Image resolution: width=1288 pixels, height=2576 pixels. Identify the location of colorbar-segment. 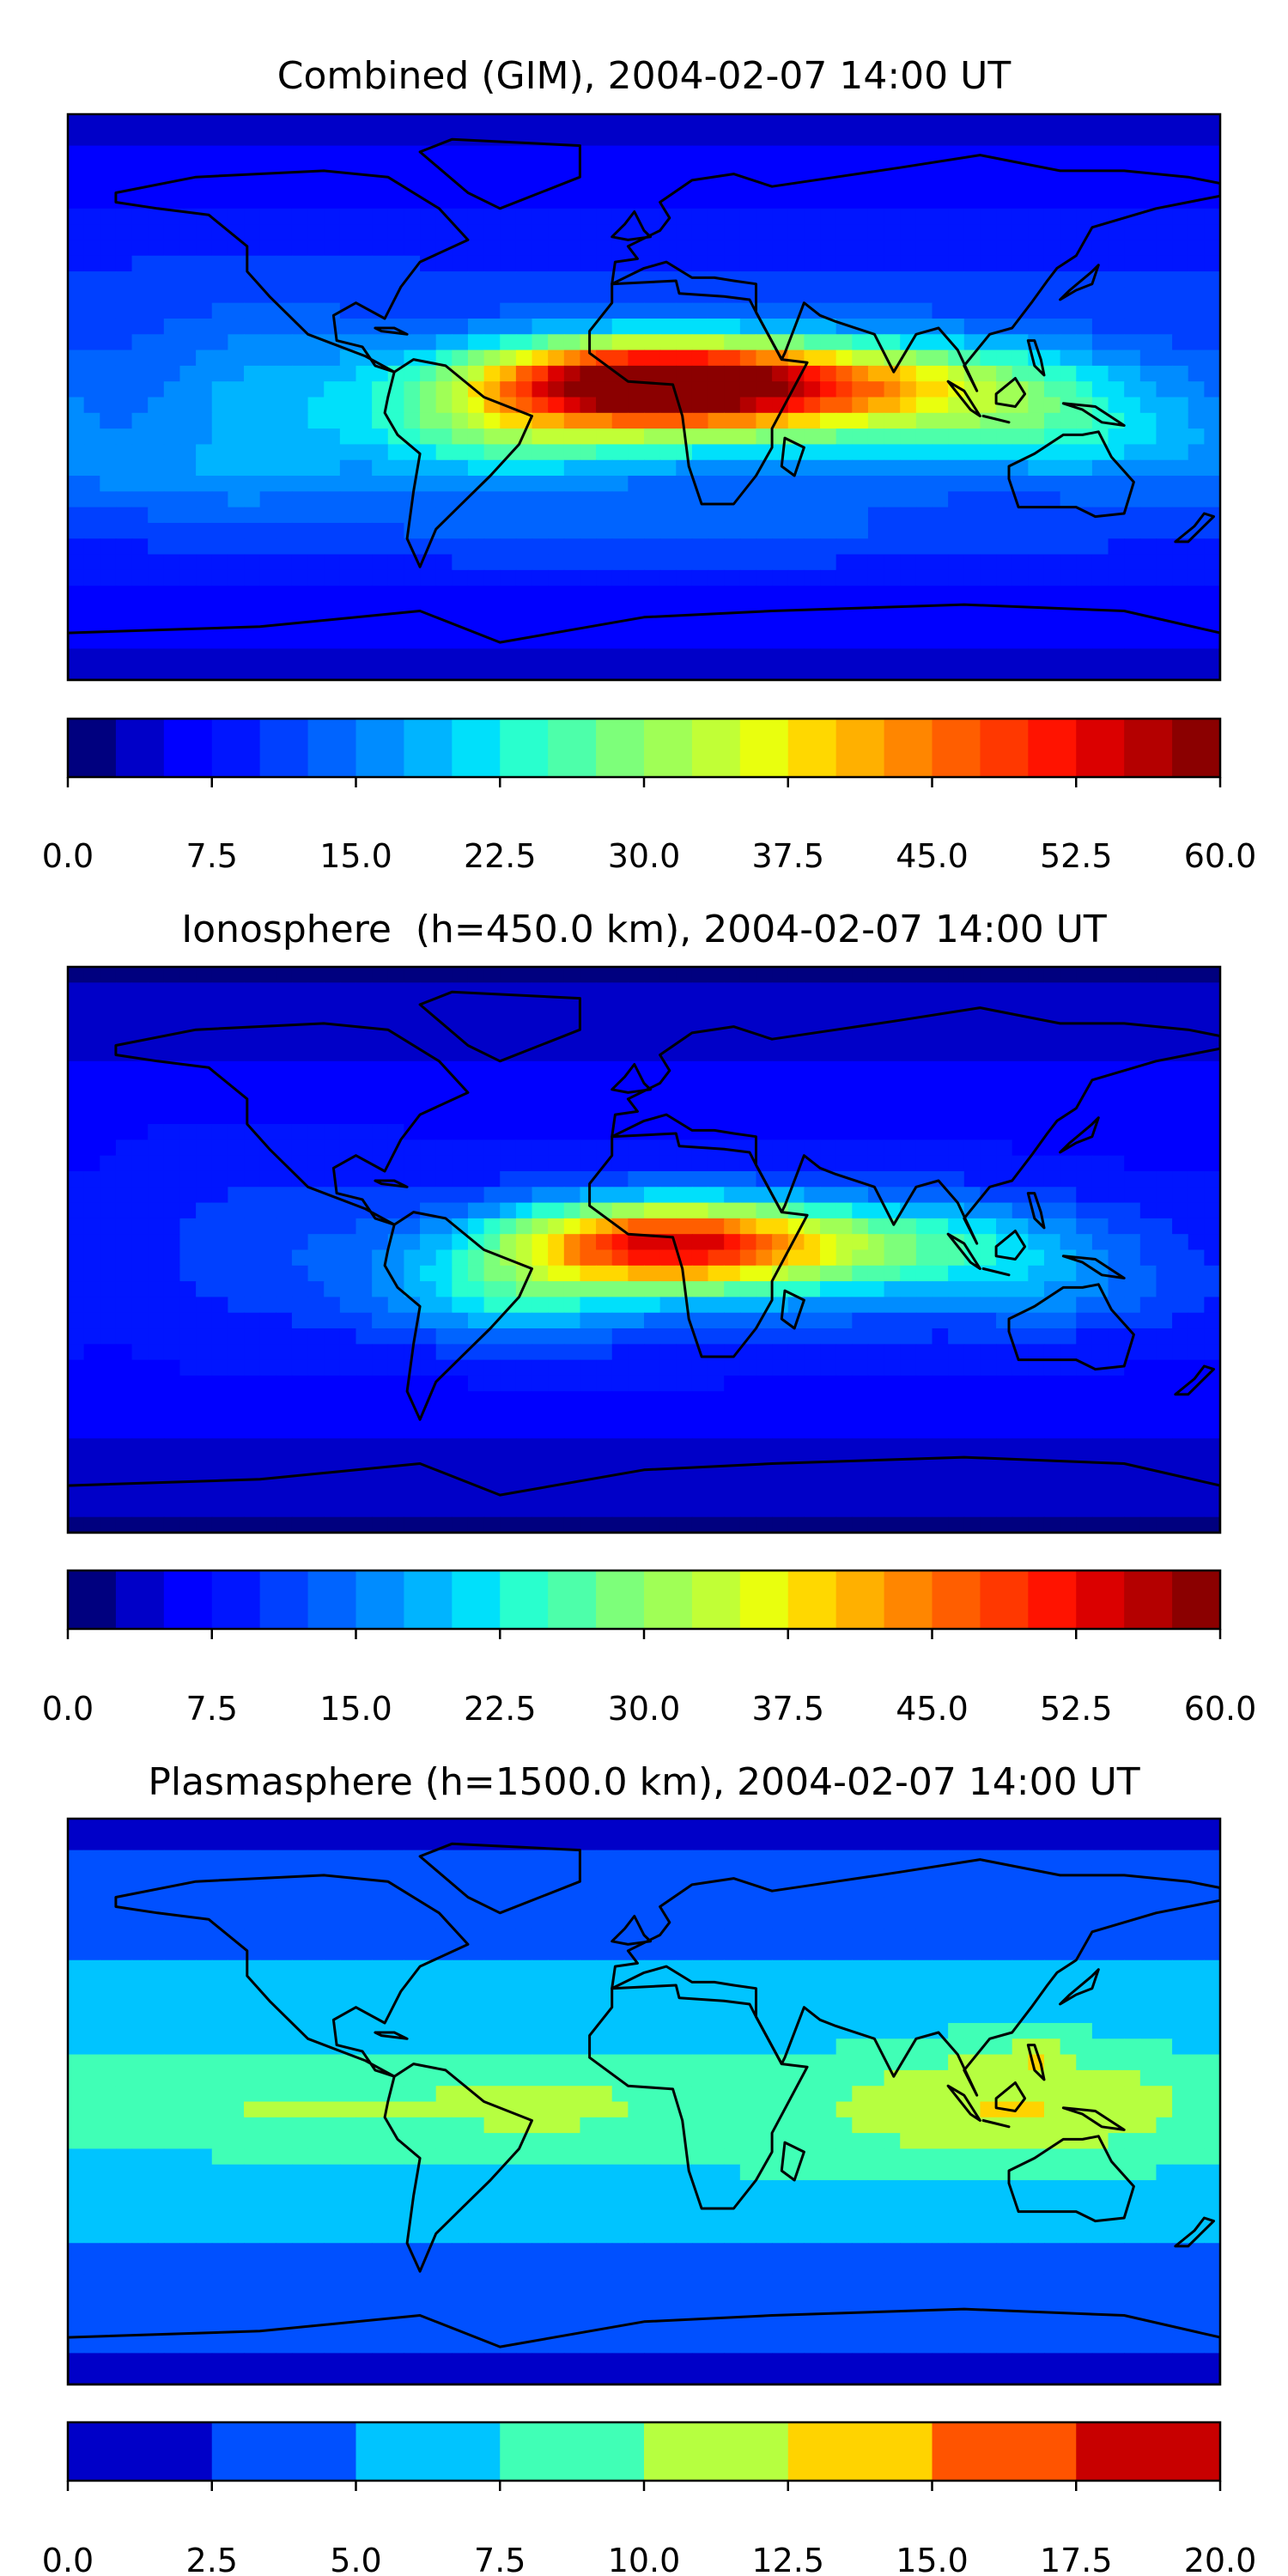
(524, 748).